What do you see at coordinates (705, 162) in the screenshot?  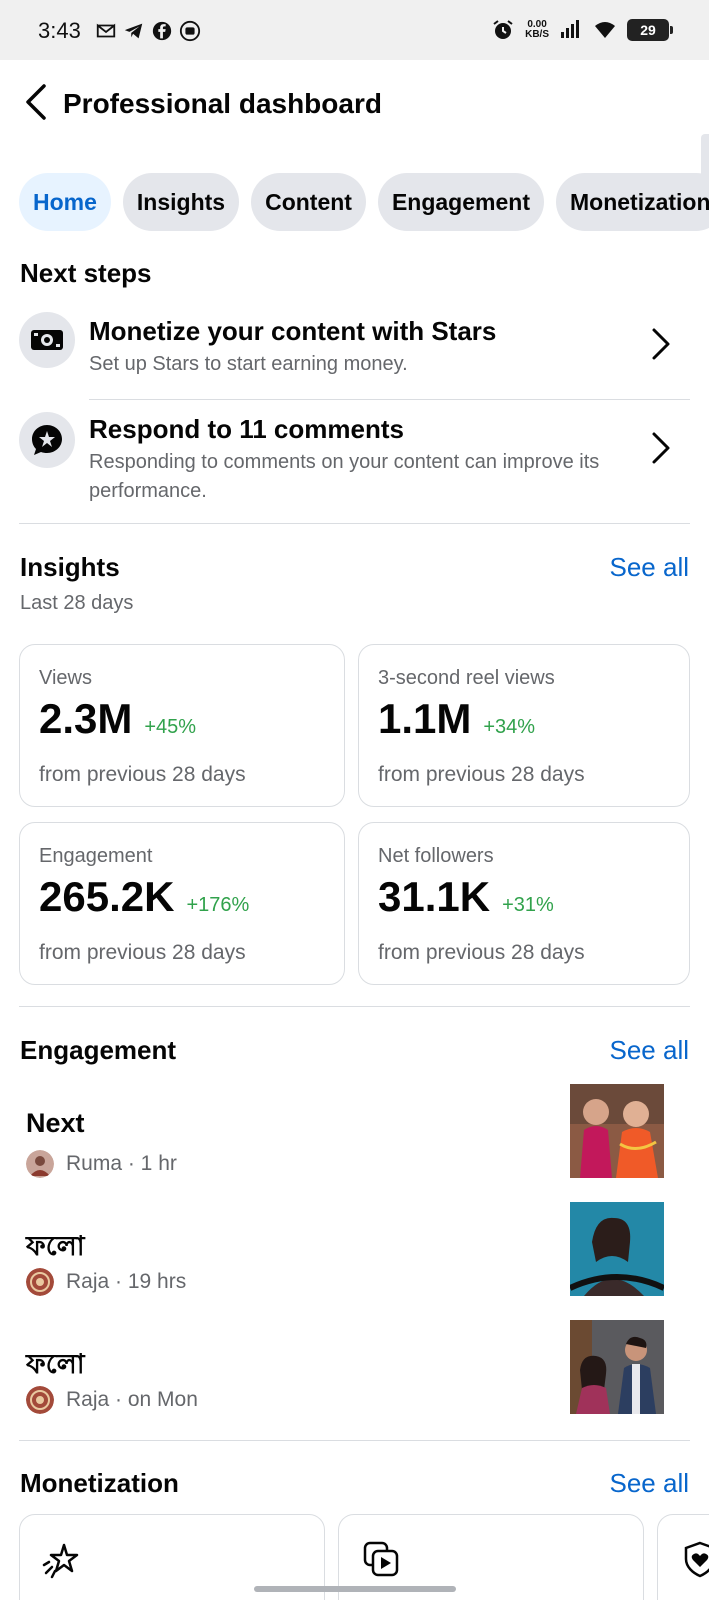 I see `scroll-indicator` at bounding box center [705, 162].